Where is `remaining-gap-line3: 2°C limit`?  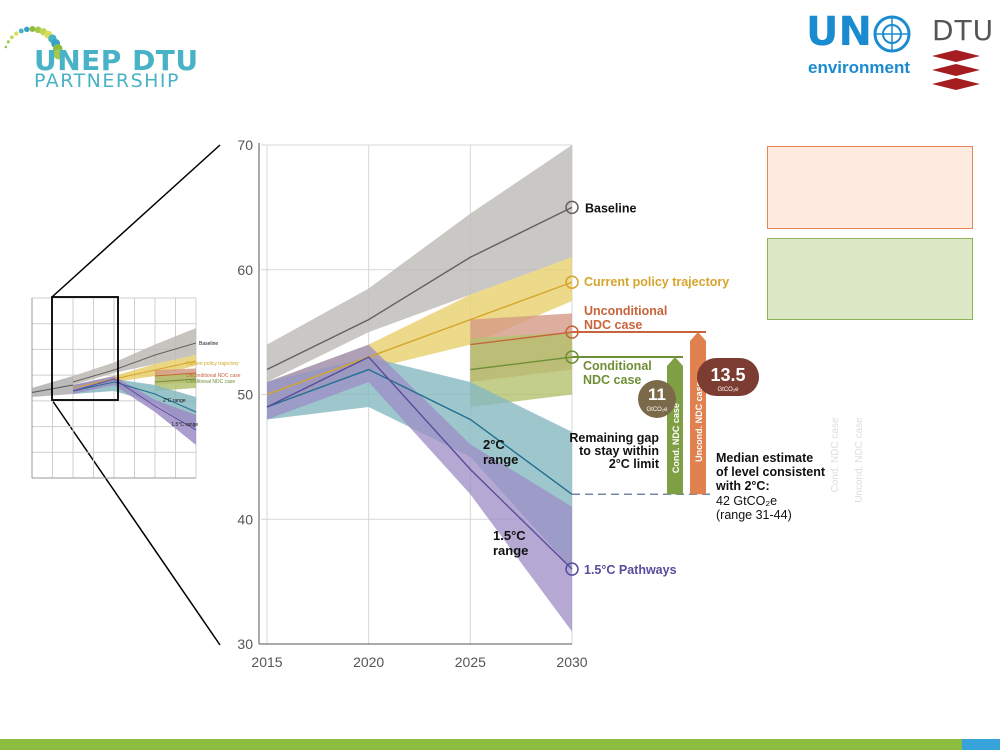
remaining-gap-line3: 2°C limit is located at coordinates (634, 464).